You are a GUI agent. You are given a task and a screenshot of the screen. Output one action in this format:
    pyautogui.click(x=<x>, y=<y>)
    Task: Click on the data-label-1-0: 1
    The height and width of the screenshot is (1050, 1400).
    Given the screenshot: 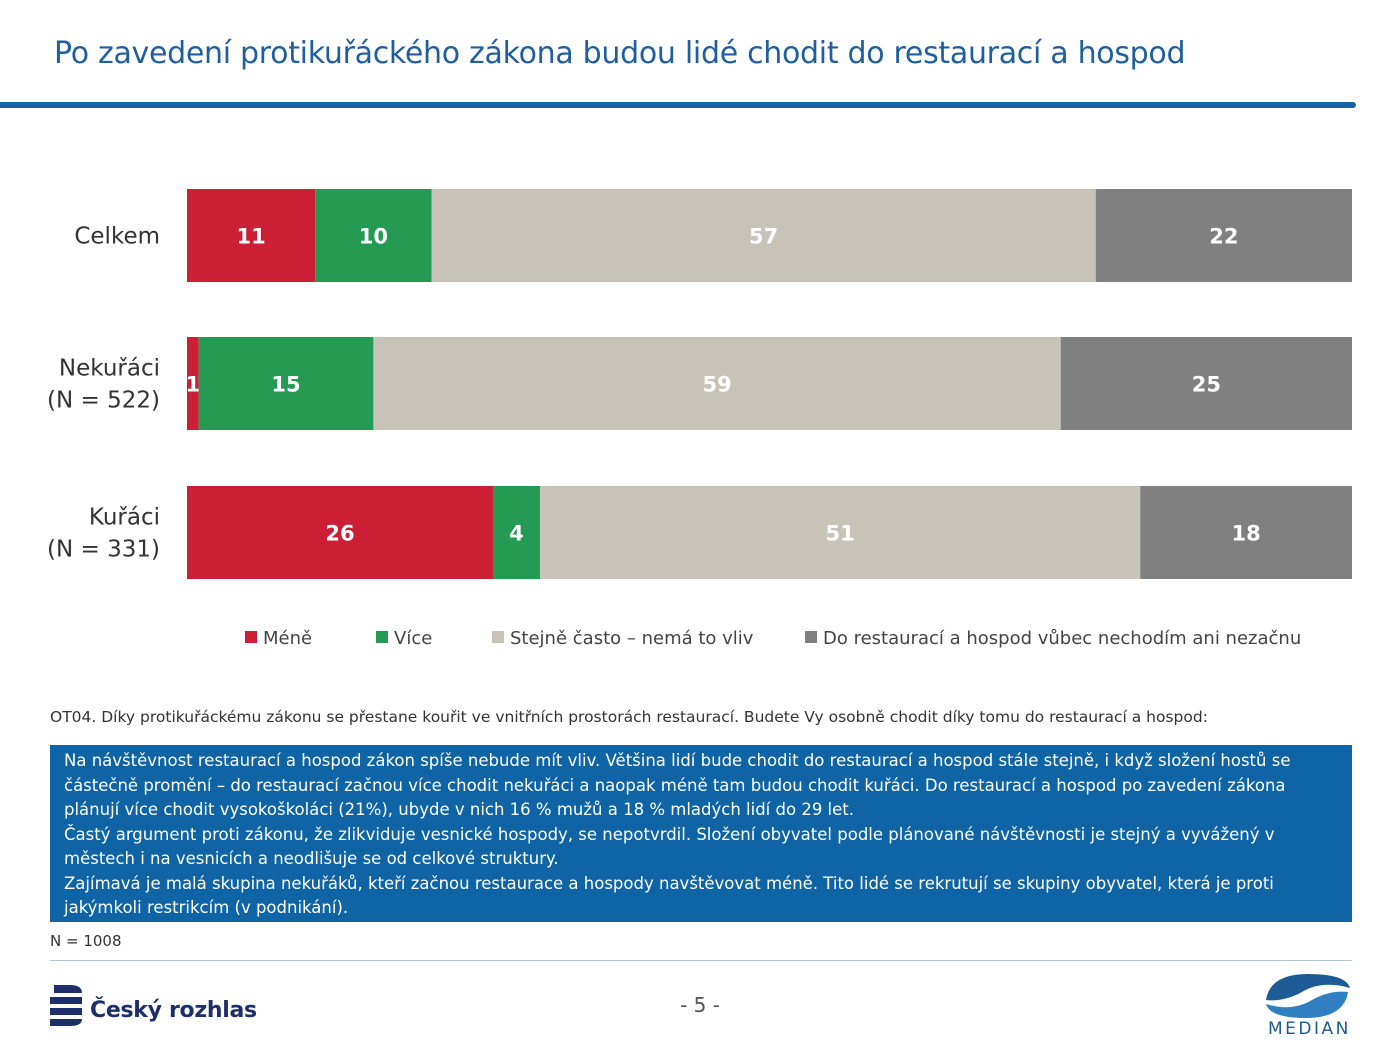 What is the action you would take?
    pyautogui.click(x=193, y=385)
    